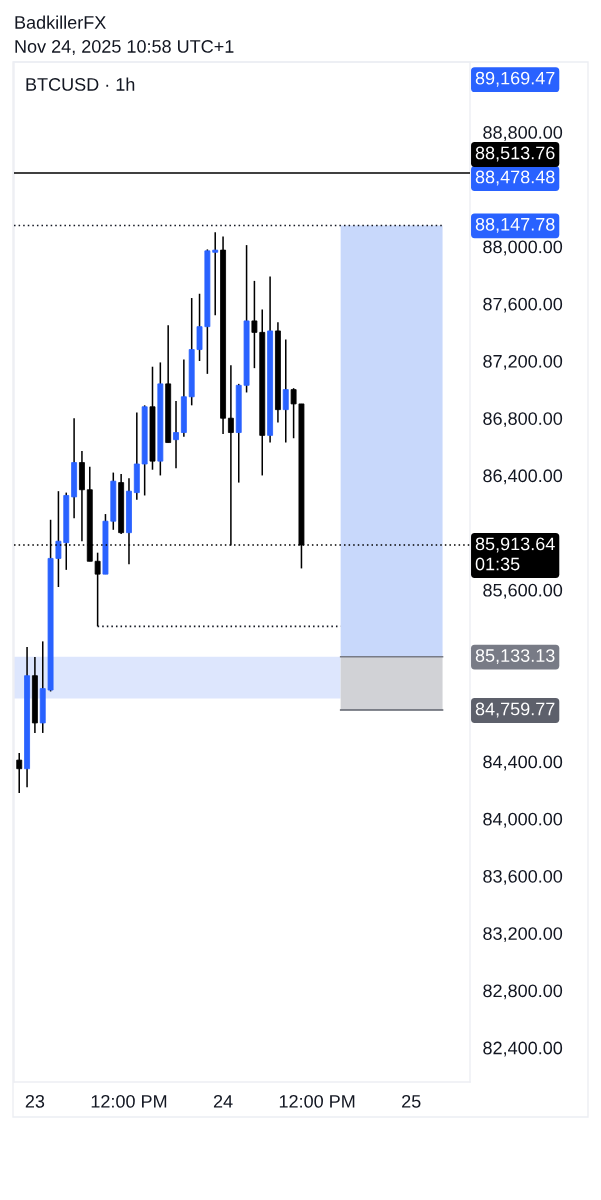 This screenshot has height=1200, width=601. I want to click on y-tick-label: 86,400.00, so click(523, 477).